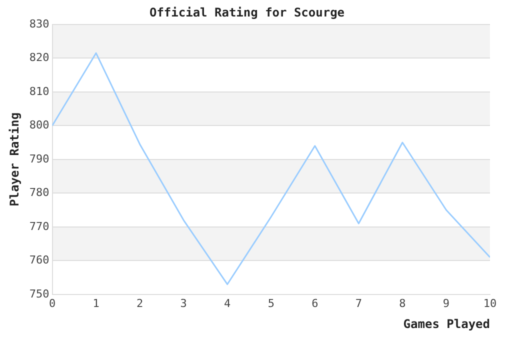  I want to click on y-tick-label: 760, so click(39, 260).